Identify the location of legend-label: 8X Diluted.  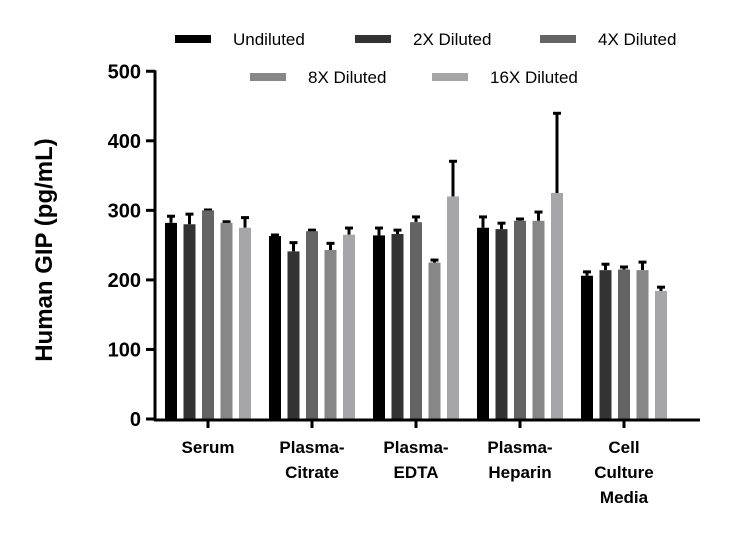
(347, 77).